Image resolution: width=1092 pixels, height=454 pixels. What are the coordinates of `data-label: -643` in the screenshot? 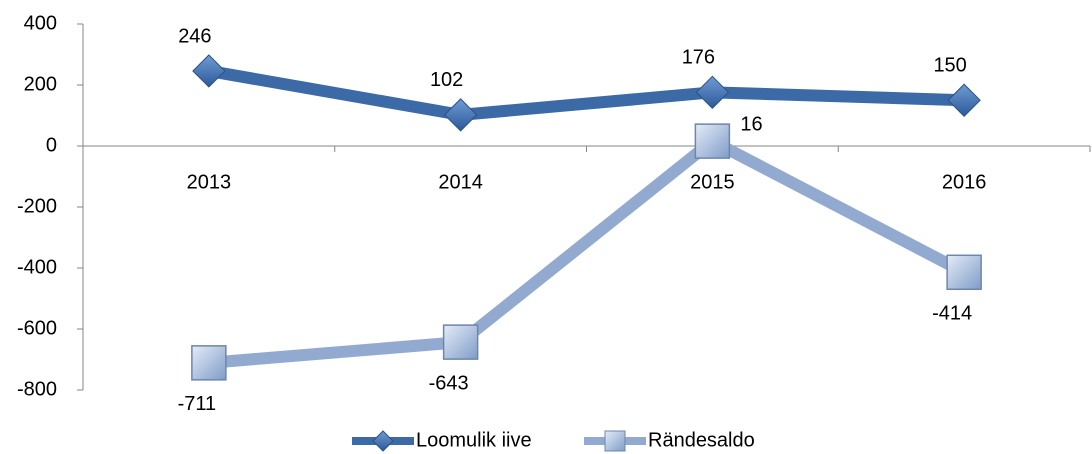 It's located at (449, 383).